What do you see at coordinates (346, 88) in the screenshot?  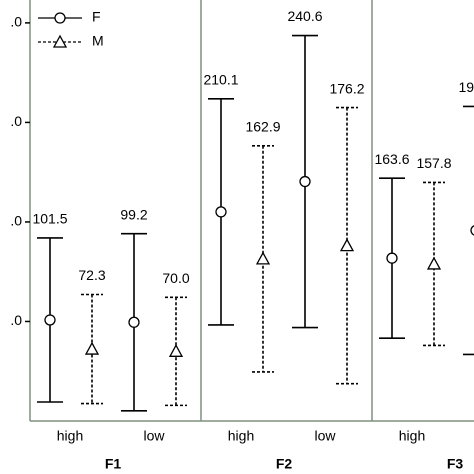 I see `value-label: 176.2` at bounding box center [346, 88].